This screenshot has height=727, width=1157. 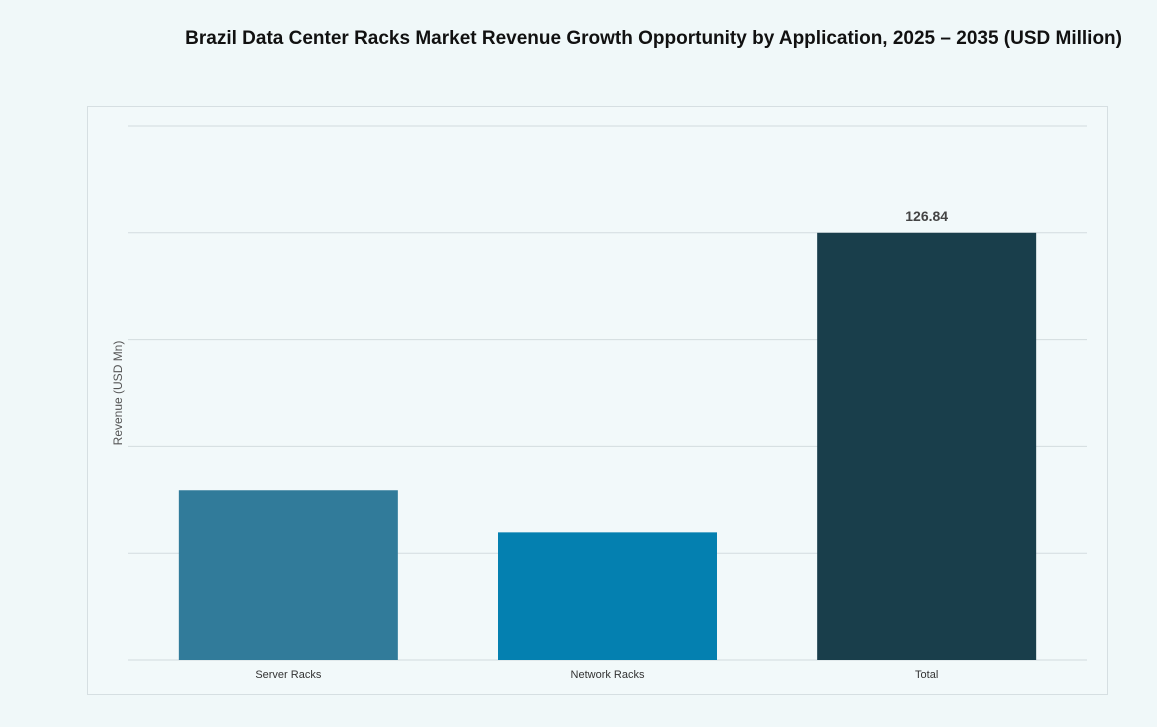 What do you see at coordinates (927, 446) in the screenshot?
I see `bar-total` at bounding box center [927, 446].